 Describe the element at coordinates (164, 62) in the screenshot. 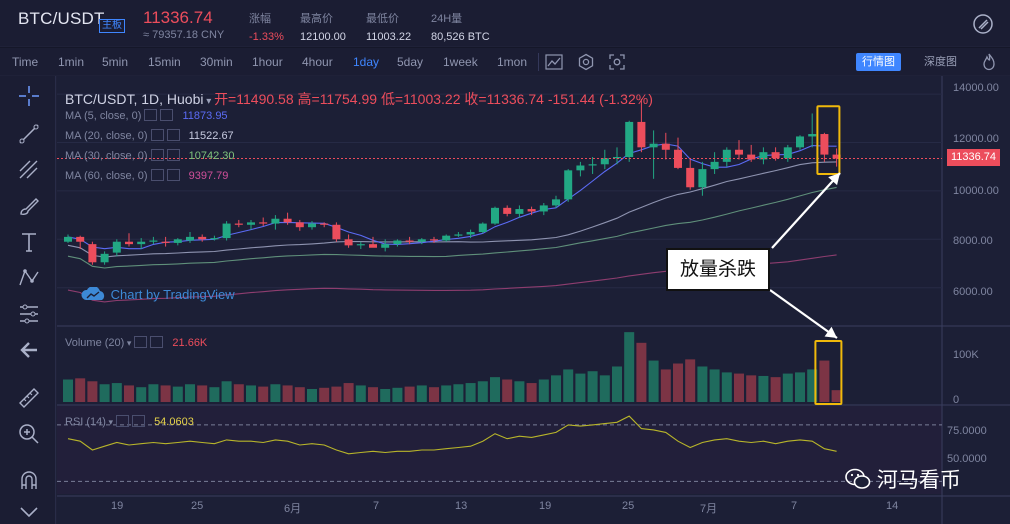

I see `interval-15min: 15min` at that location.